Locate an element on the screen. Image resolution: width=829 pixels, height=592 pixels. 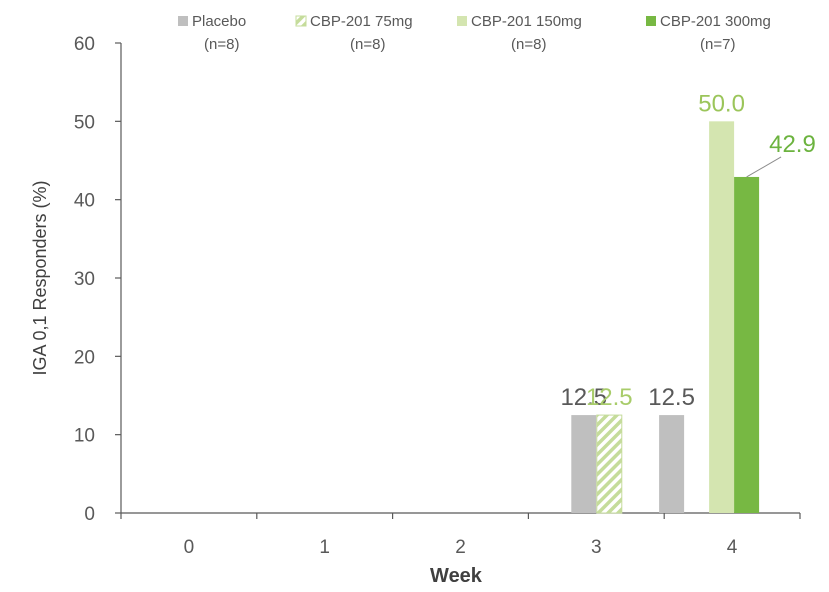
x-tick-label: 0 is located at coordinates (189, 547).